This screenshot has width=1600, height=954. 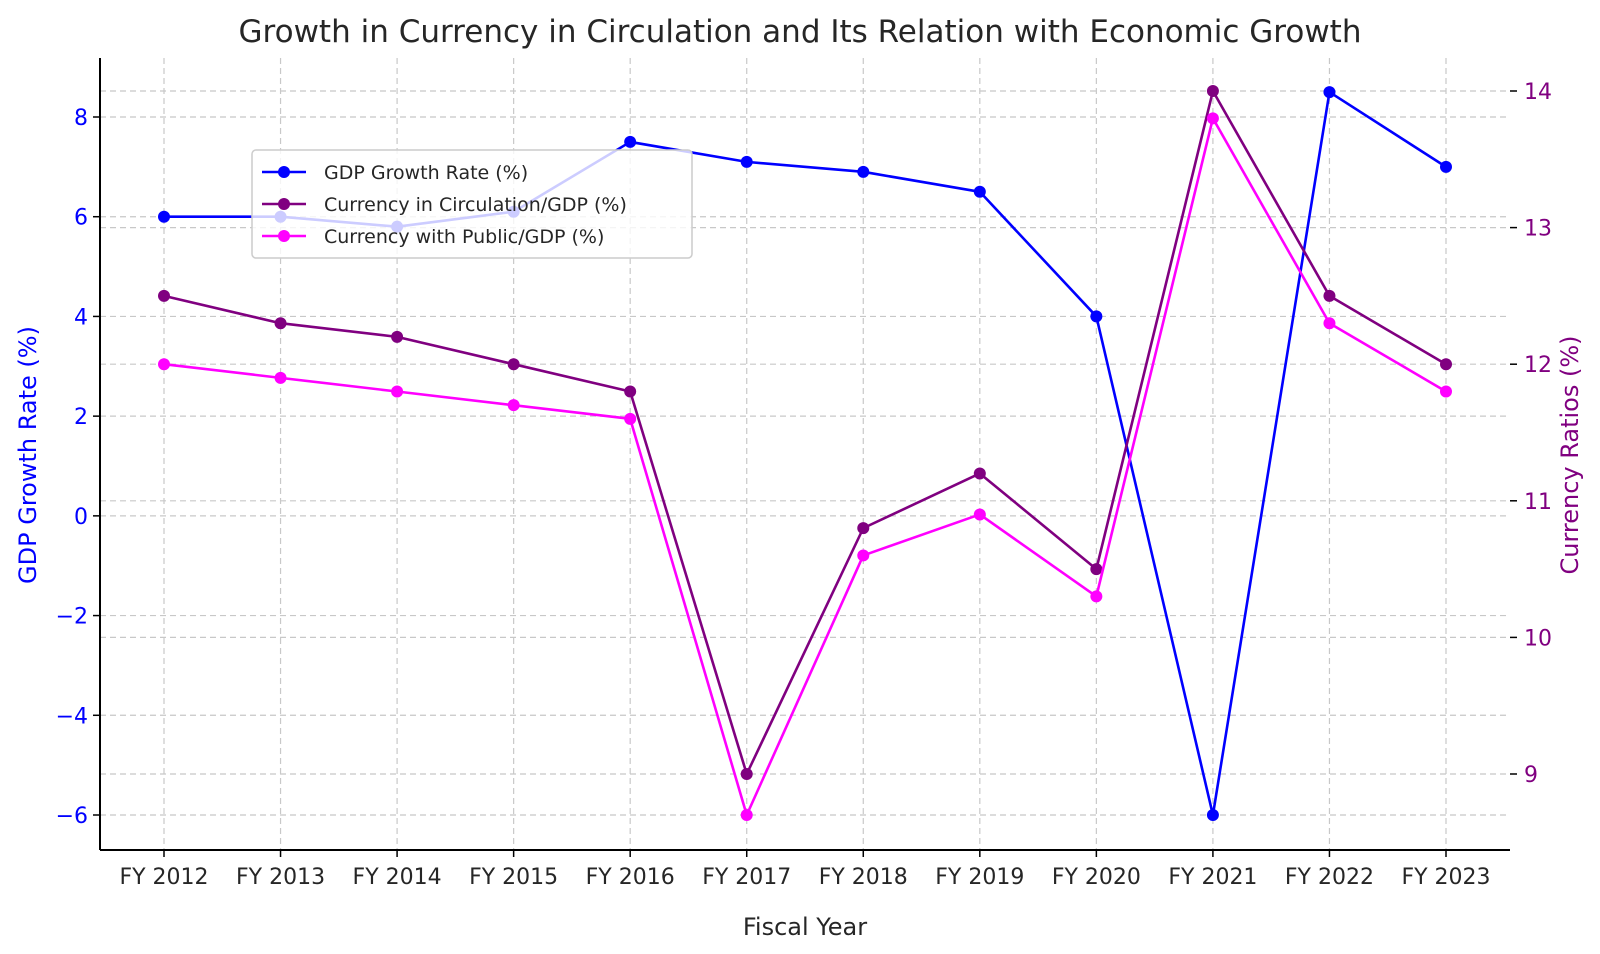 What do you see at coordinates (513, 877) in the screenshot?
I see `x-tick-label: FY 2015` at bounding box center [513, 877].